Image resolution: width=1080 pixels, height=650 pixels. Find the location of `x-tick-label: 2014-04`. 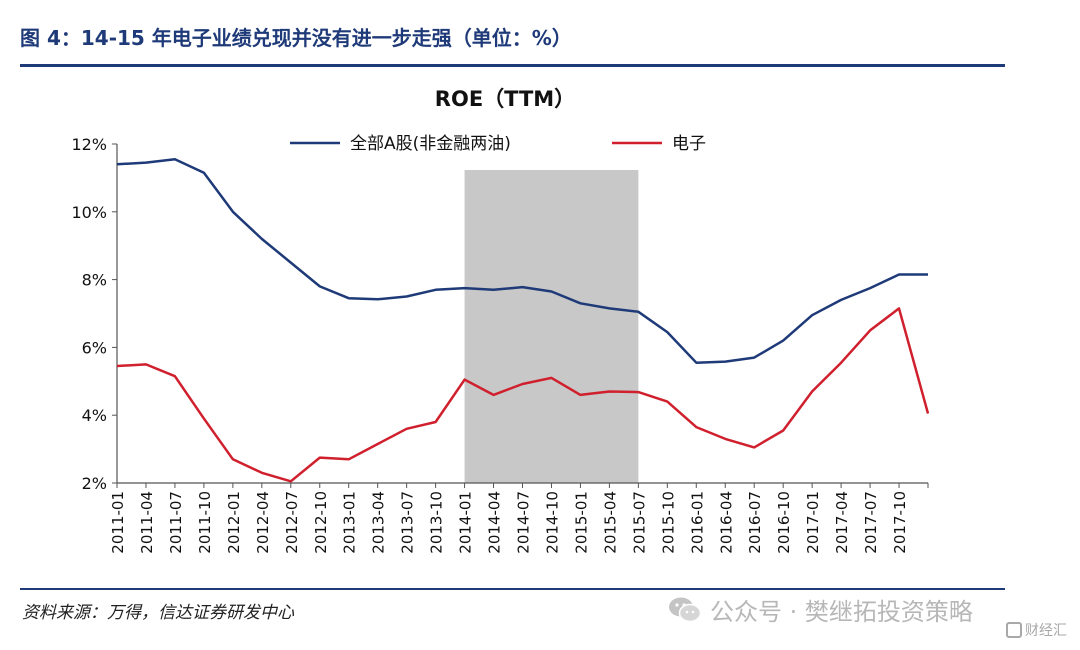

x-tick-label: 2014-04 is located at coordinates (495, 522).